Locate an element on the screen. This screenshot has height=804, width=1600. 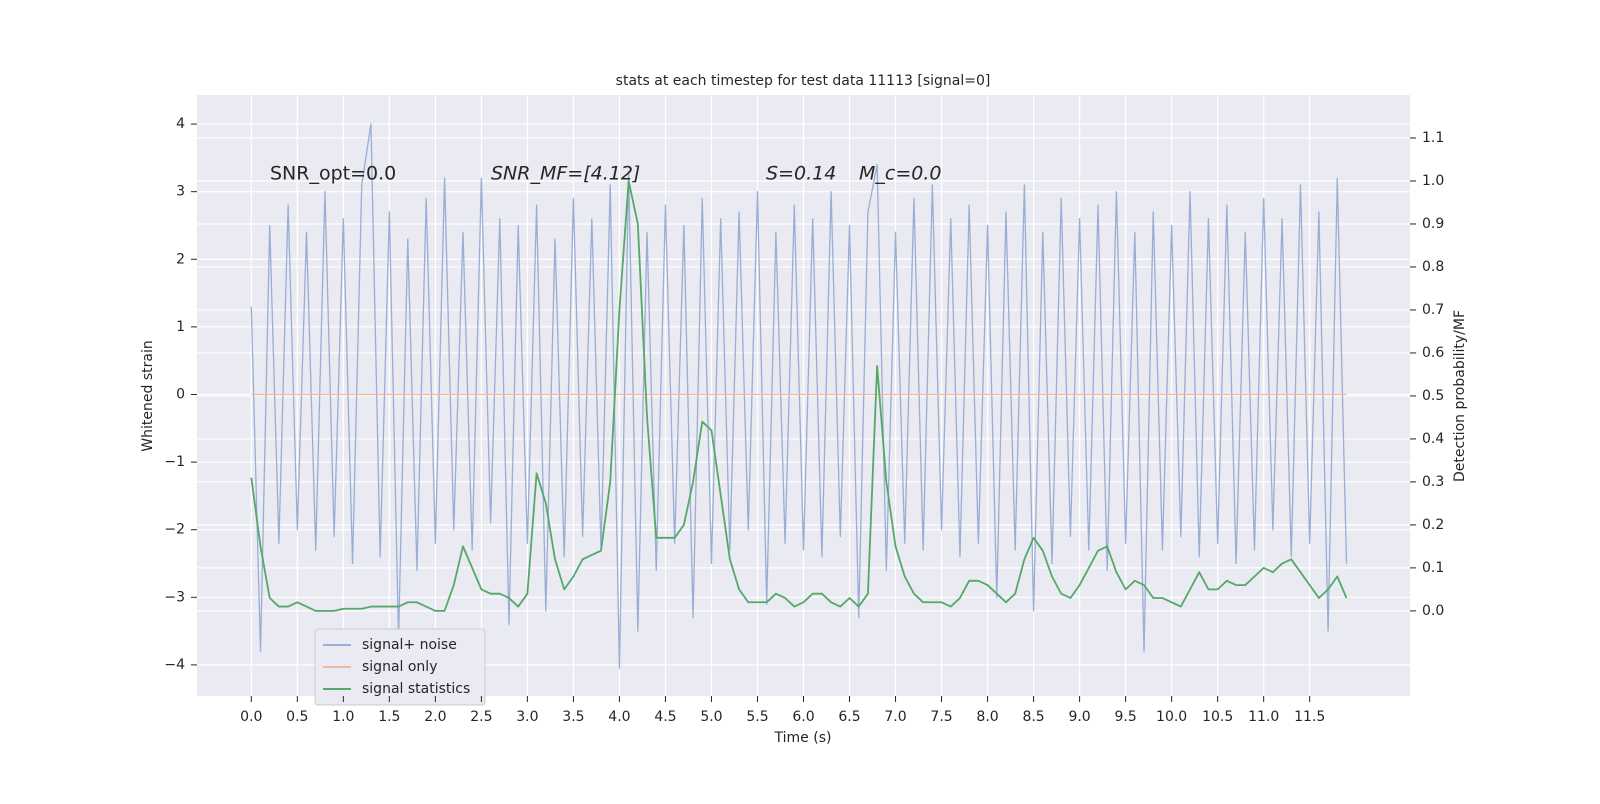
y-tick-label: 1 is located at coordinates (180, 327).